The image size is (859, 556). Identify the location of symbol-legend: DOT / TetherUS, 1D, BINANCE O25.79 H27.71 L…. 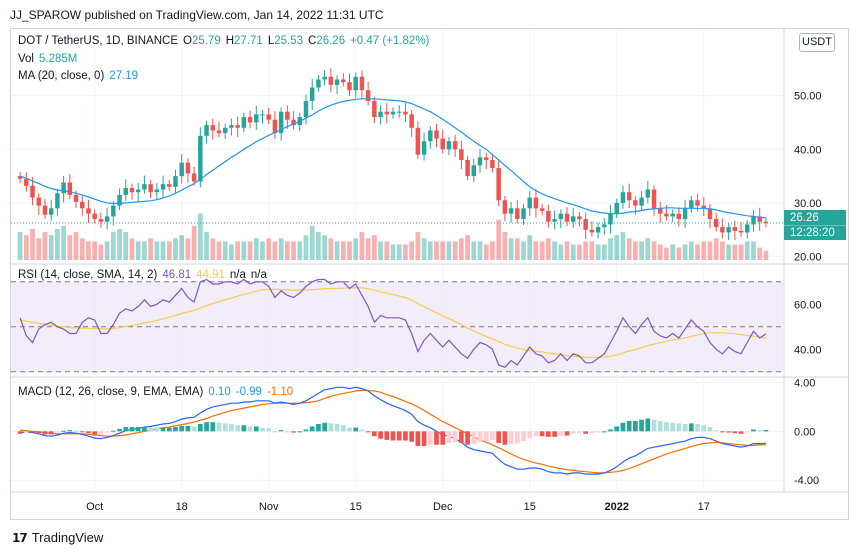
(226, 41).